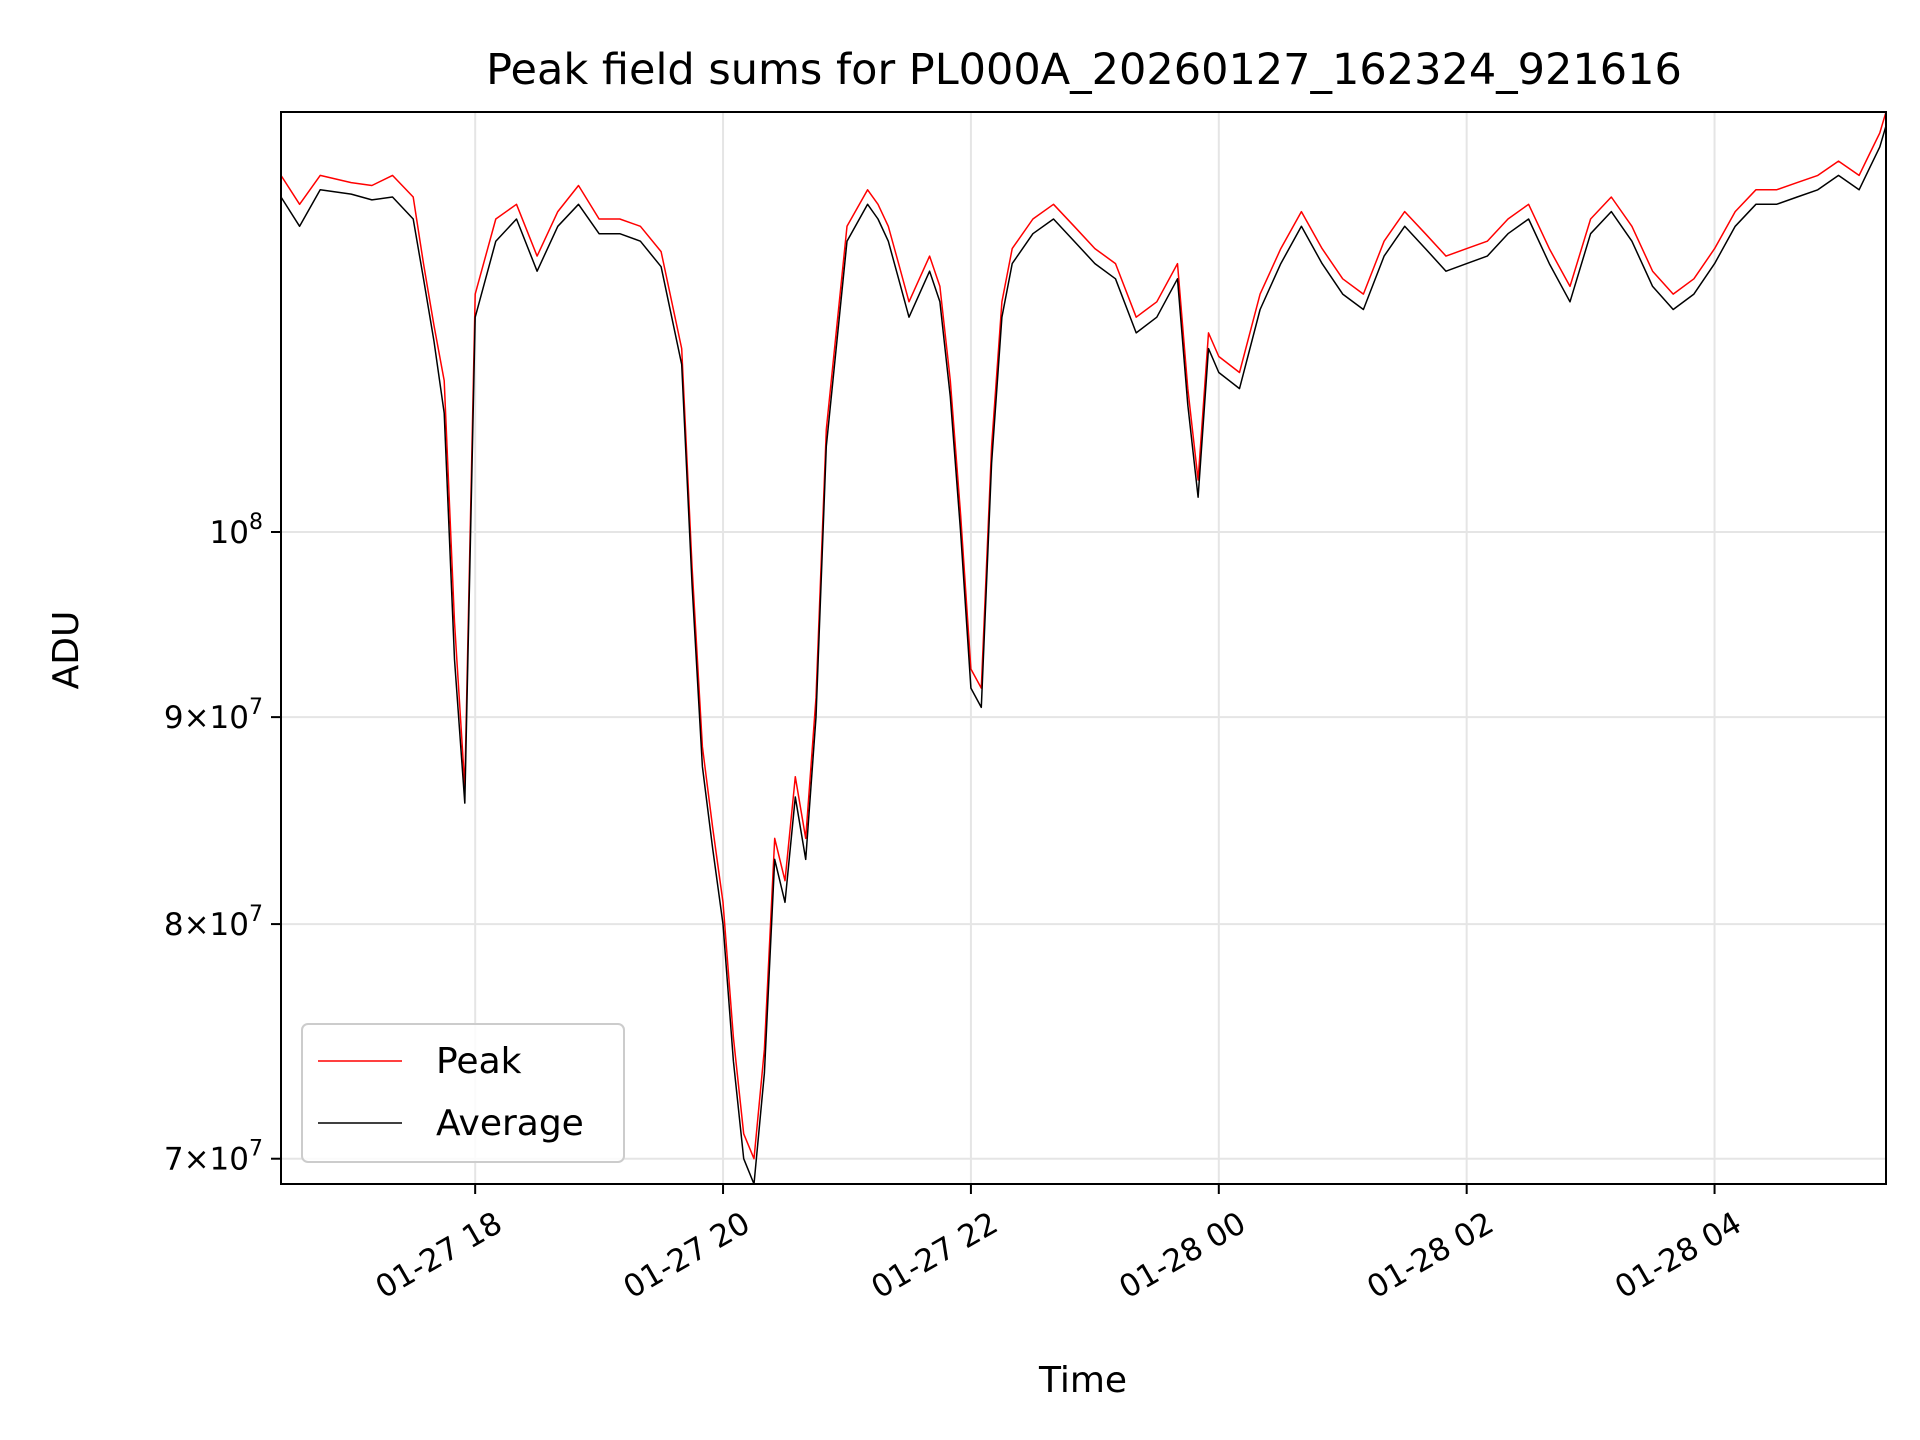  I want to click on y-tick-label: 108, so click(236, 530).